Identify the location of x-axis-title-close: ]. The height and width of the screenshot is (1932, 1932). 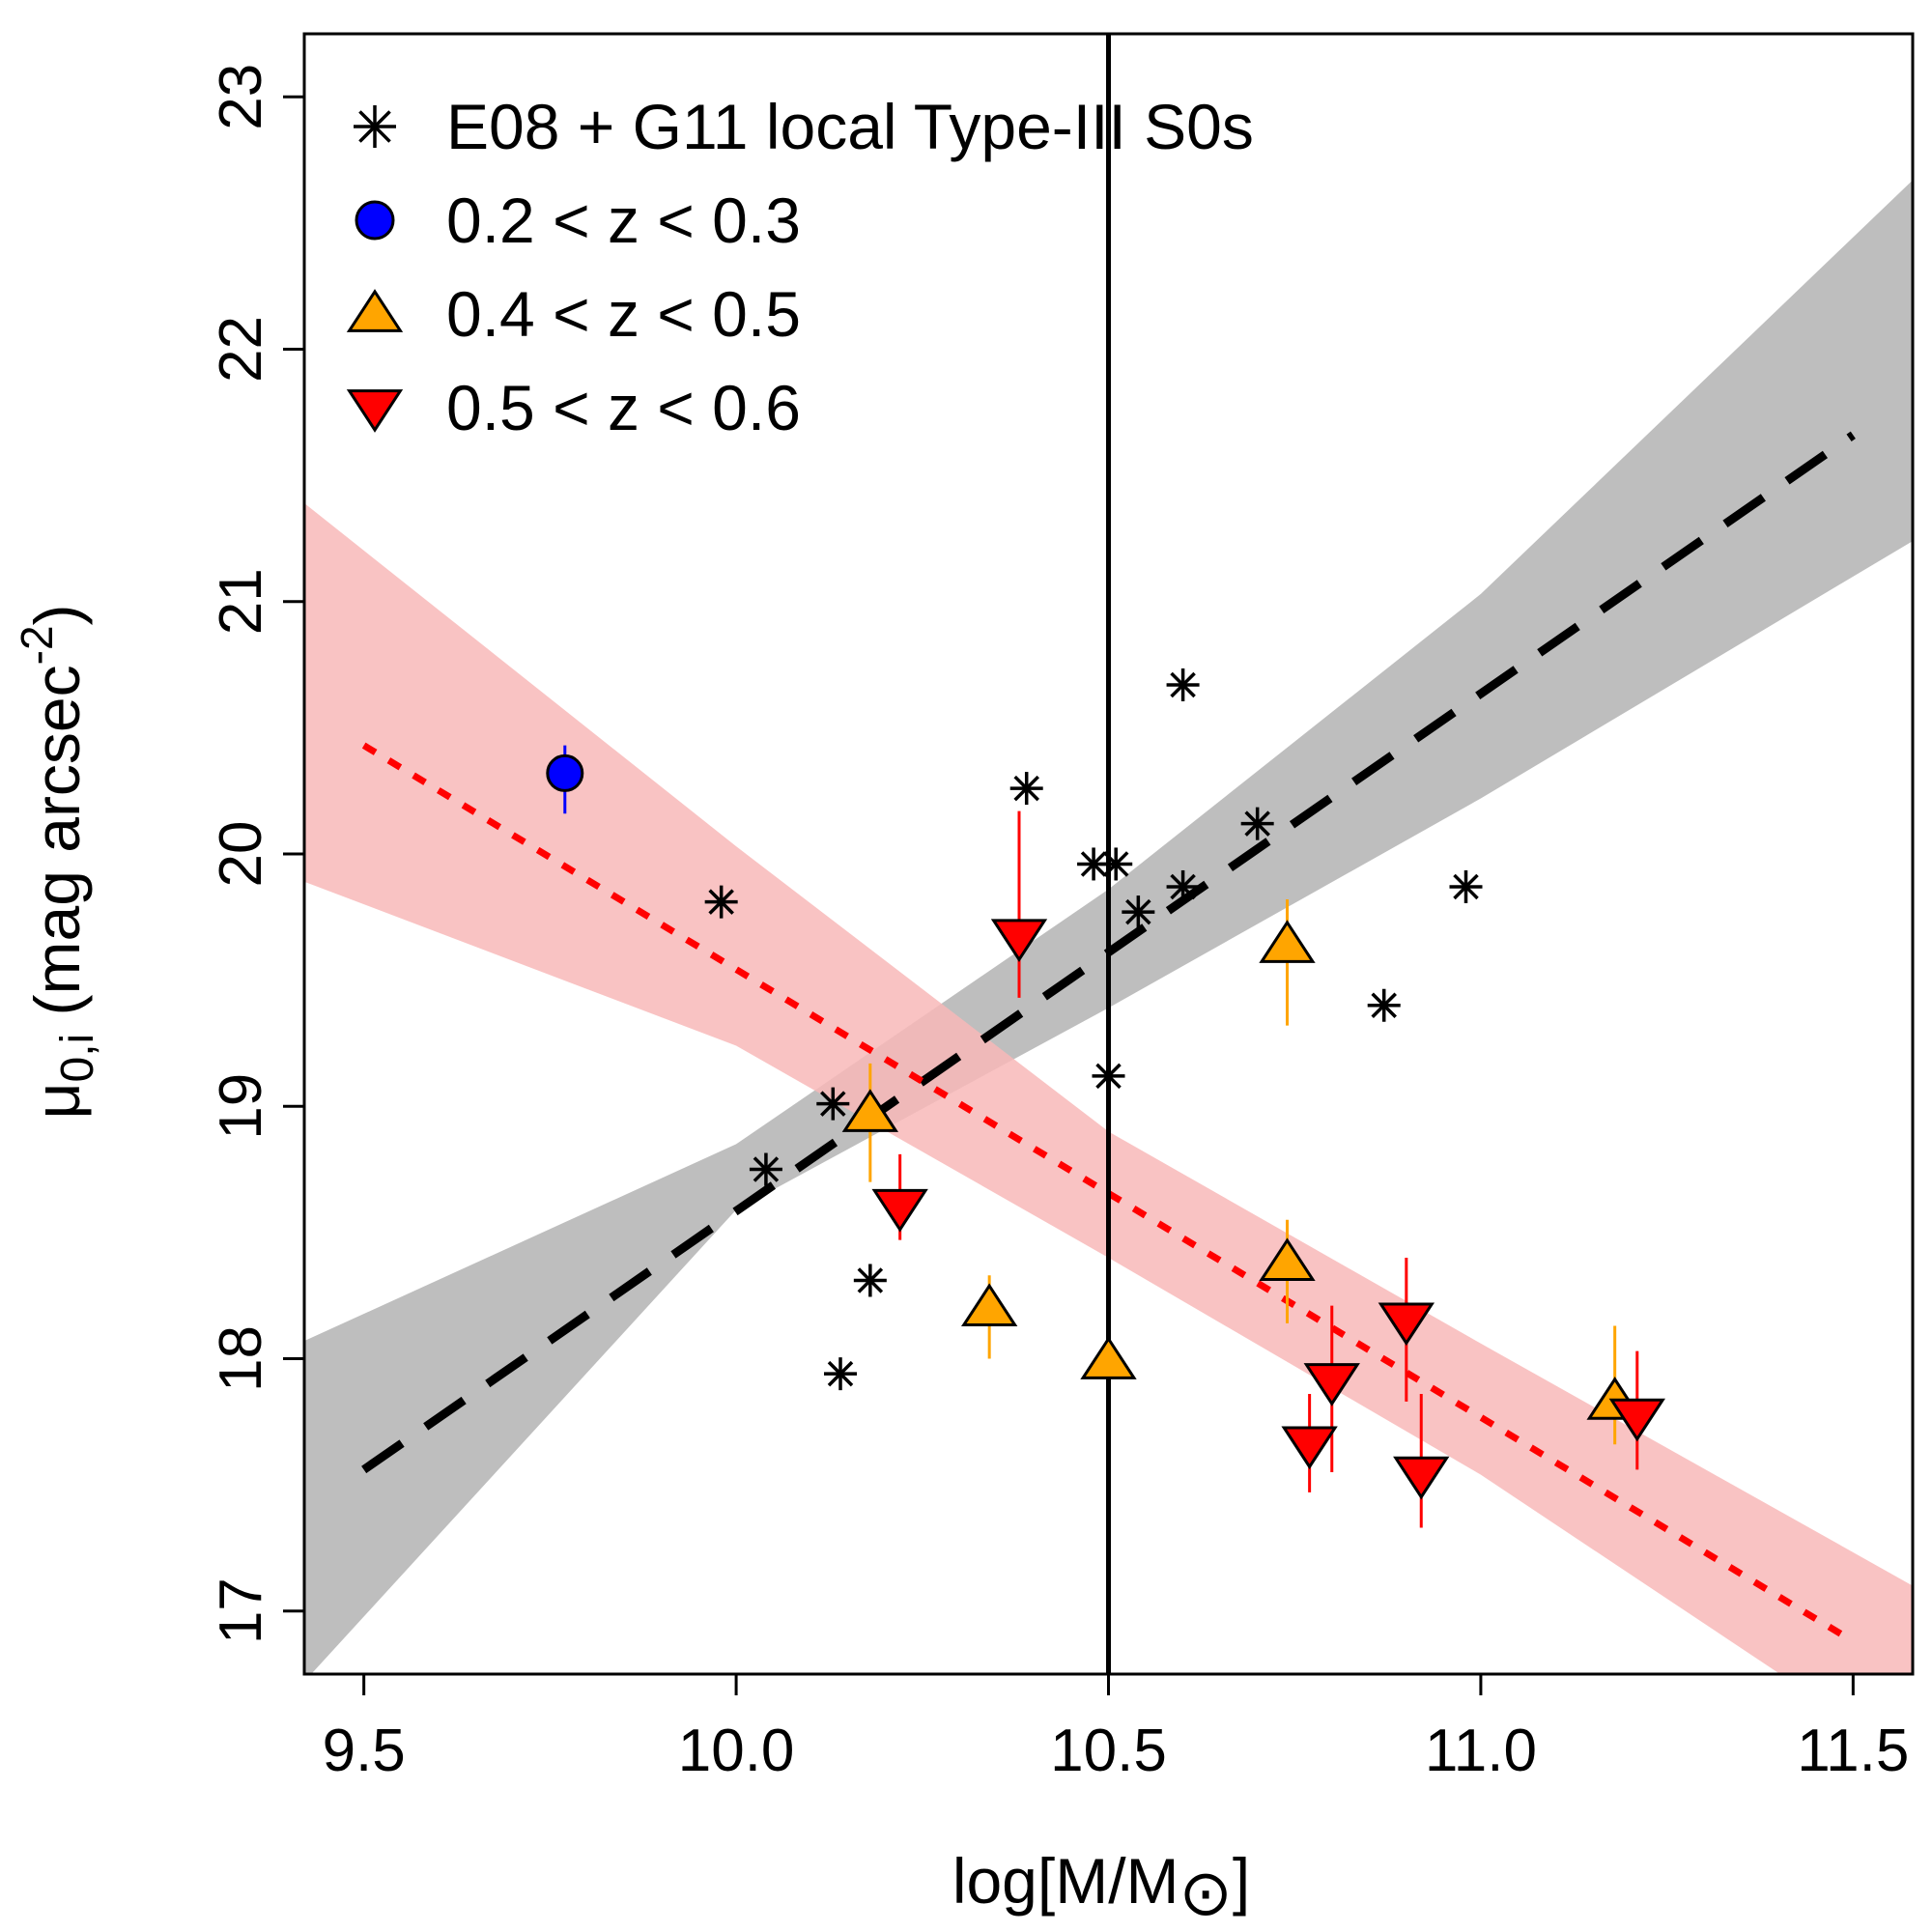
(1241, 1881).